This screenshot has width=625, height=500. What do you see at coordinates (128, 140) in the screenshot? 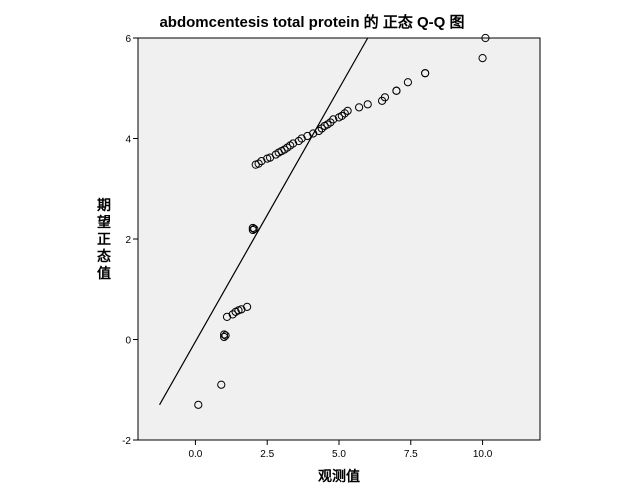
I see `y-tick-label: 4` at bounding box center [128, 140].